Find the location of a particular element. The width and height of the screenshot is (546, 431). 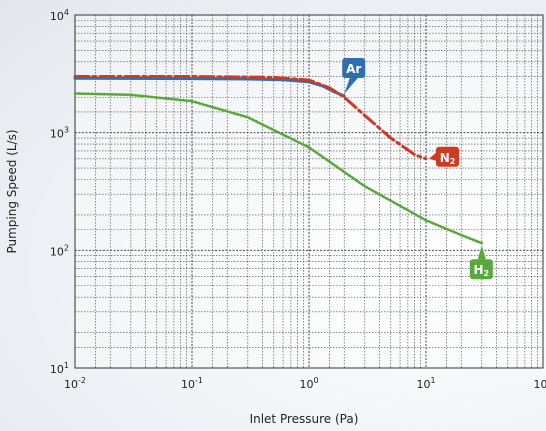

y-tick-label: 10¹ is located at coordinates (59, 368).